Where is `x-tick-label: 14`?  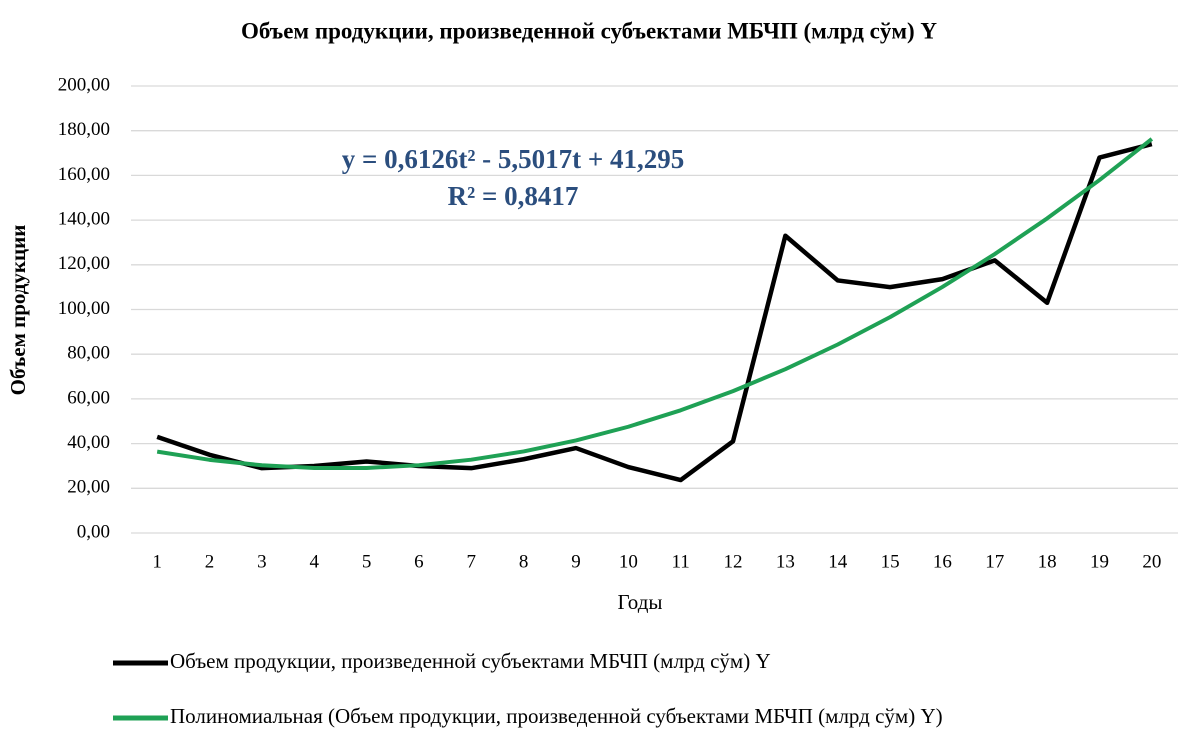 x-tick-label: 14 is located at coordinates (838, 561).